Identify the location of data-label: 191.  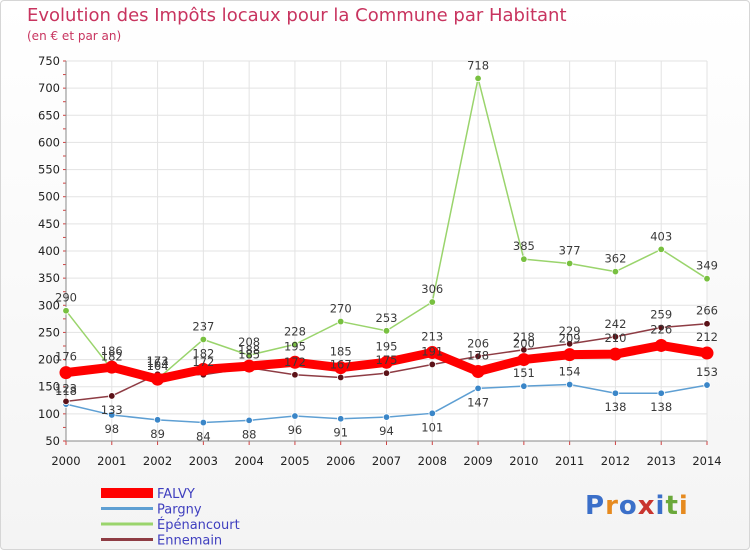
(432, 351).